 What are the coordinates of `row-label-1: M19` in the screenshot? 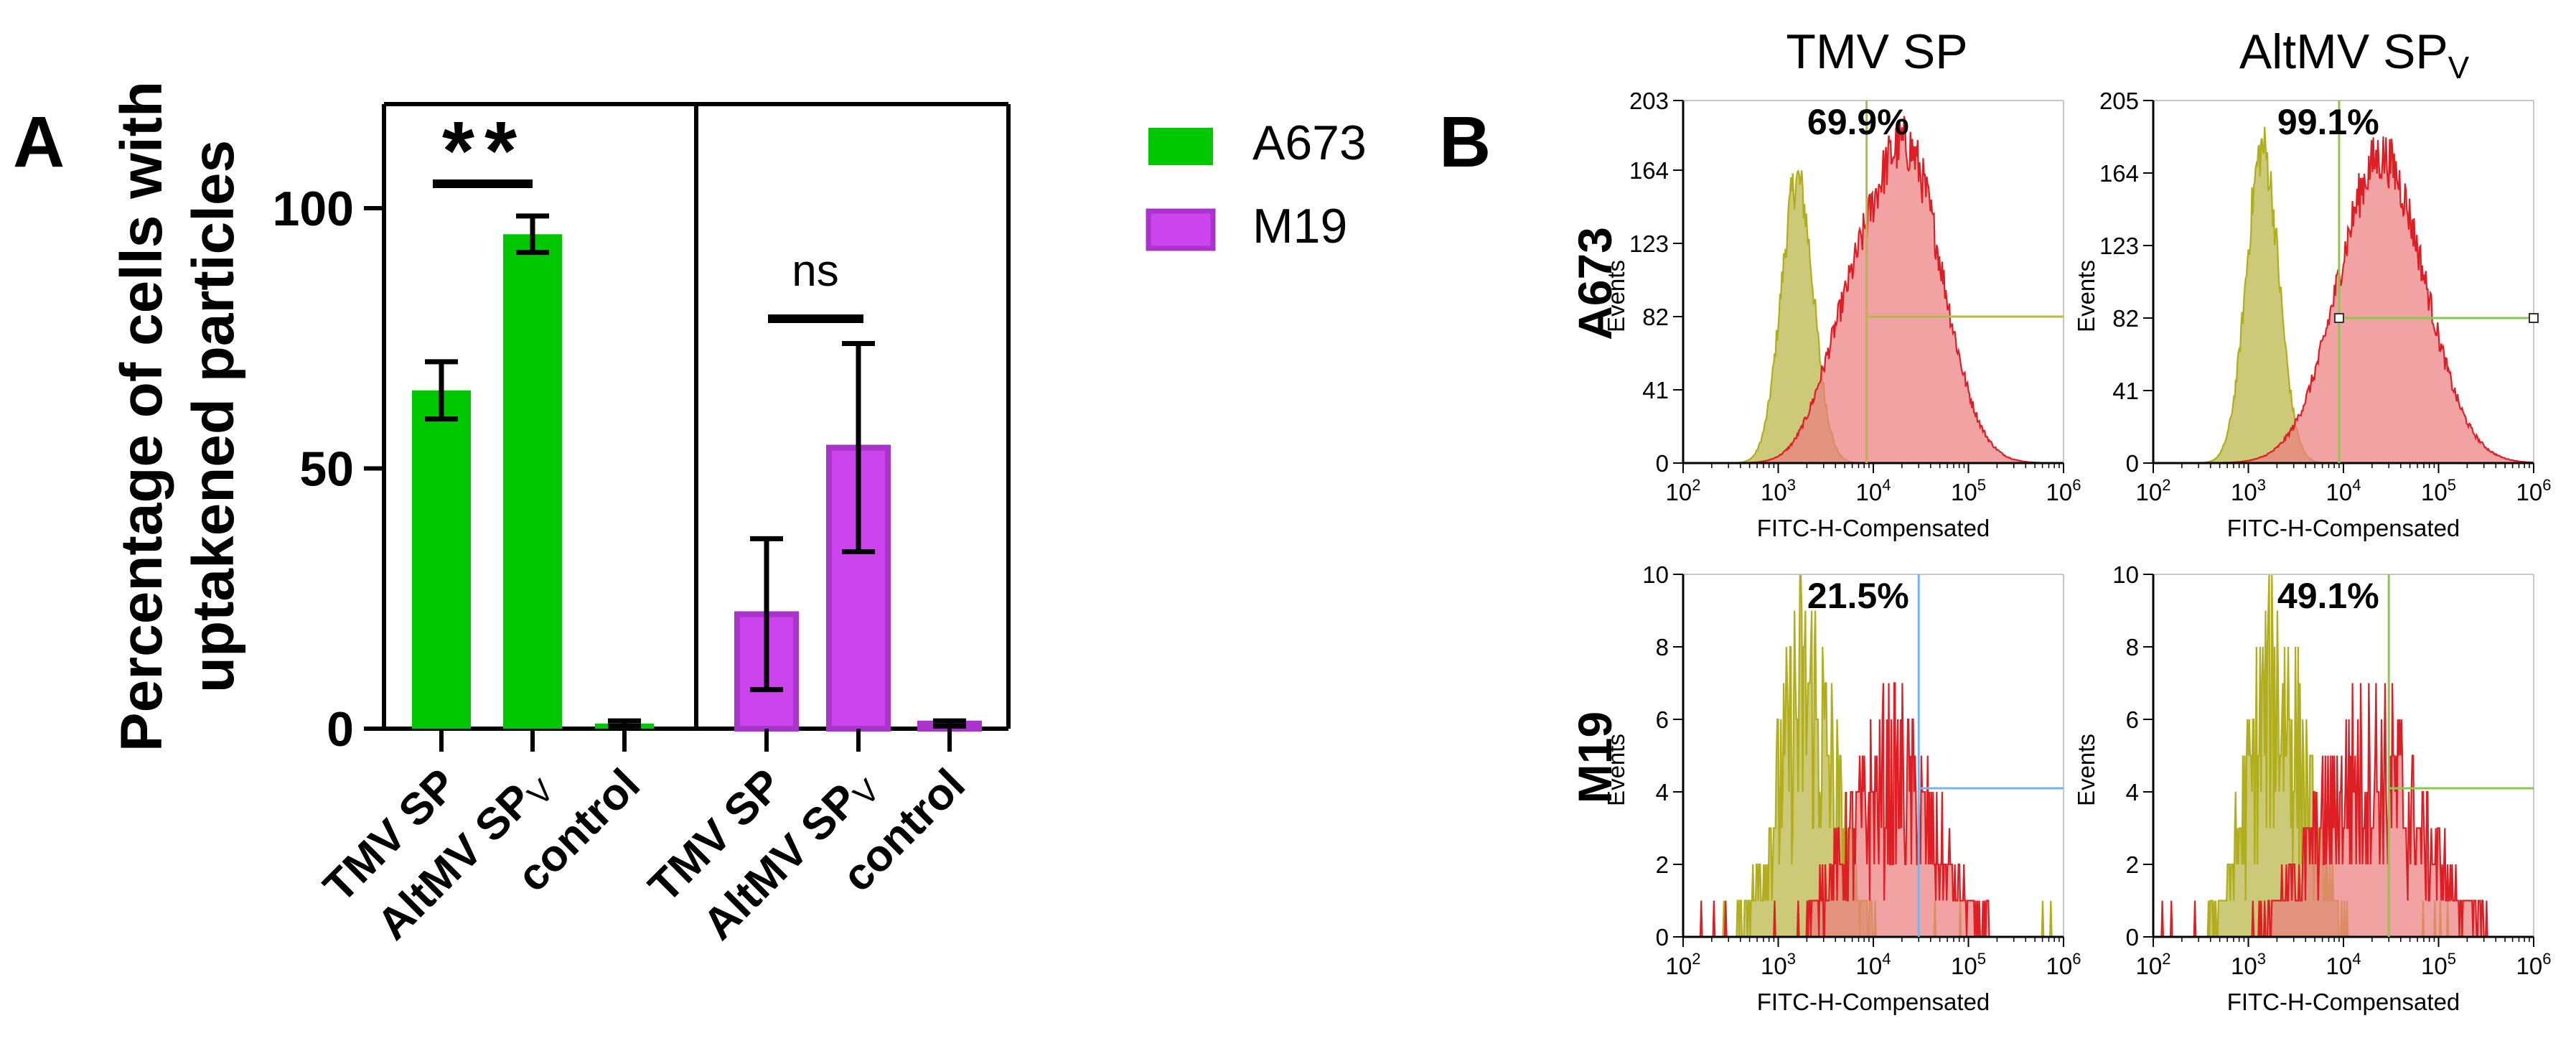 It's located at (1595, 757).